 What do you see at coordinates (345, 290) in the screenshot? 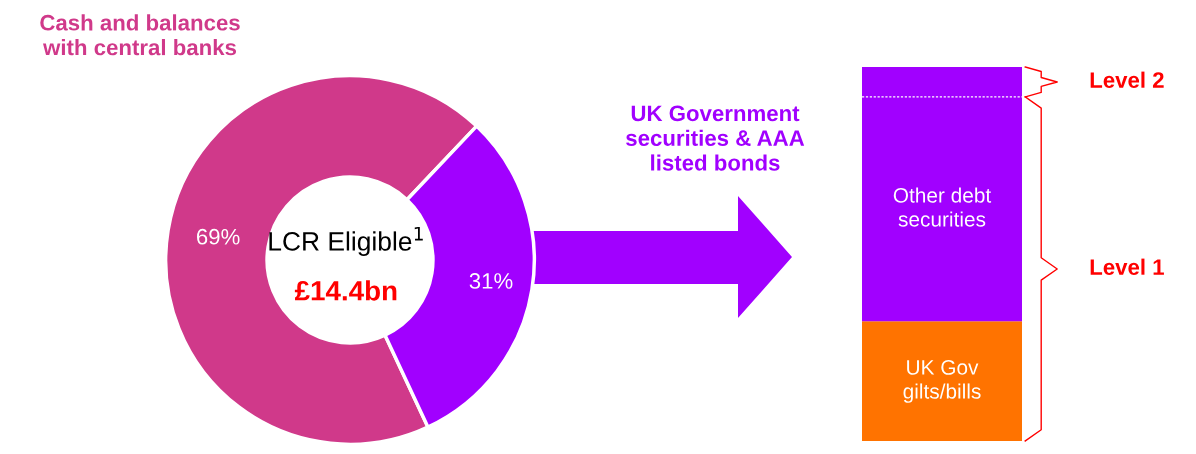
I see `text: £14.4bn` at bounding box center [345, 290].